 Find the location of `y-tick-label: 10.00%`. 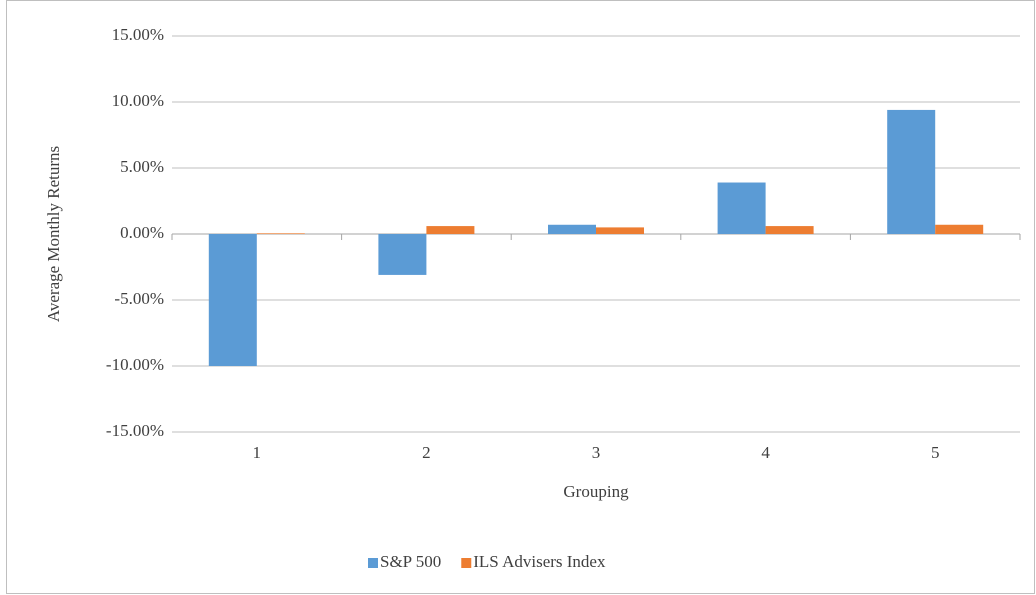

y-tick-label: 10.00% is located at coordinates (138, 100).